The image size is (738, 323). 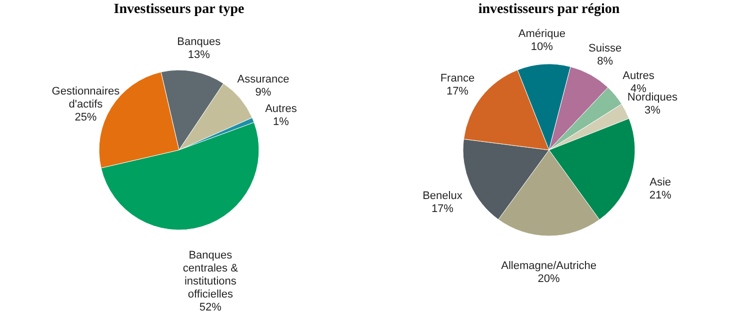 I want to click on data-label: 25%, so click(x=85, y=118).